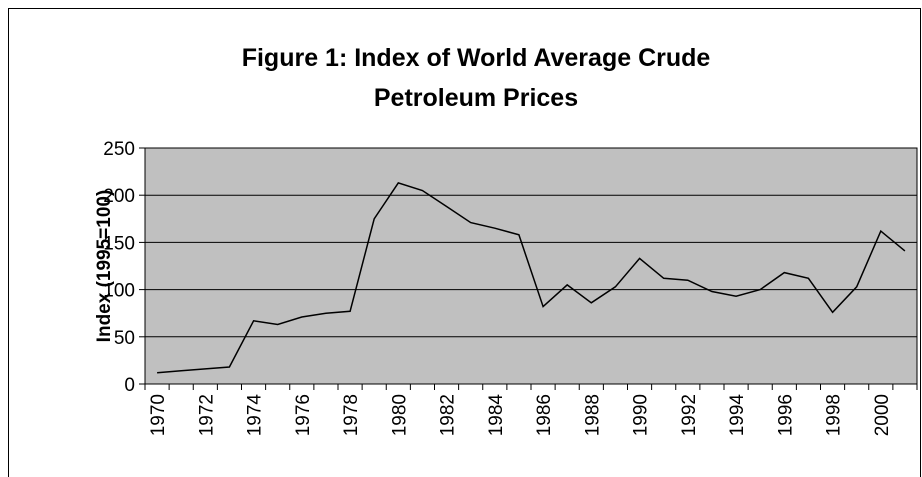  Describe the element at coordinates (351, 415) in the screenshot. I see `x-tick-label: 1978` at that location.